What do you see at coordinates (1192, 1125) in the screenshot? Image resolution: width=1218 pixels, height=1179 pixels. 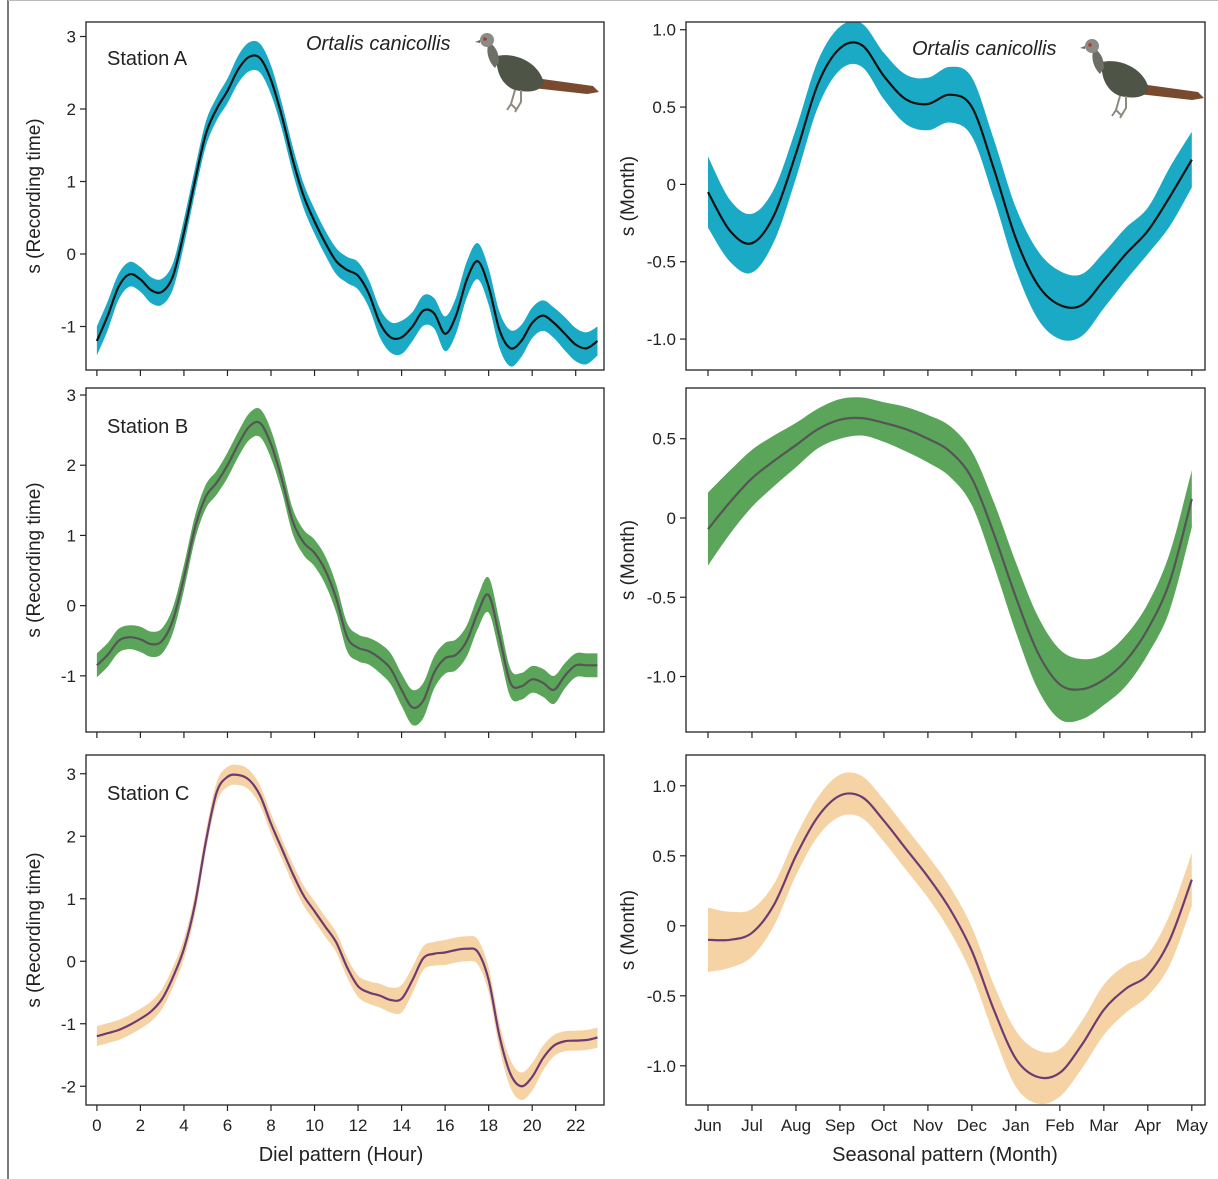 I see `x-tick-label: May` at bounding box center [1192, 1125].